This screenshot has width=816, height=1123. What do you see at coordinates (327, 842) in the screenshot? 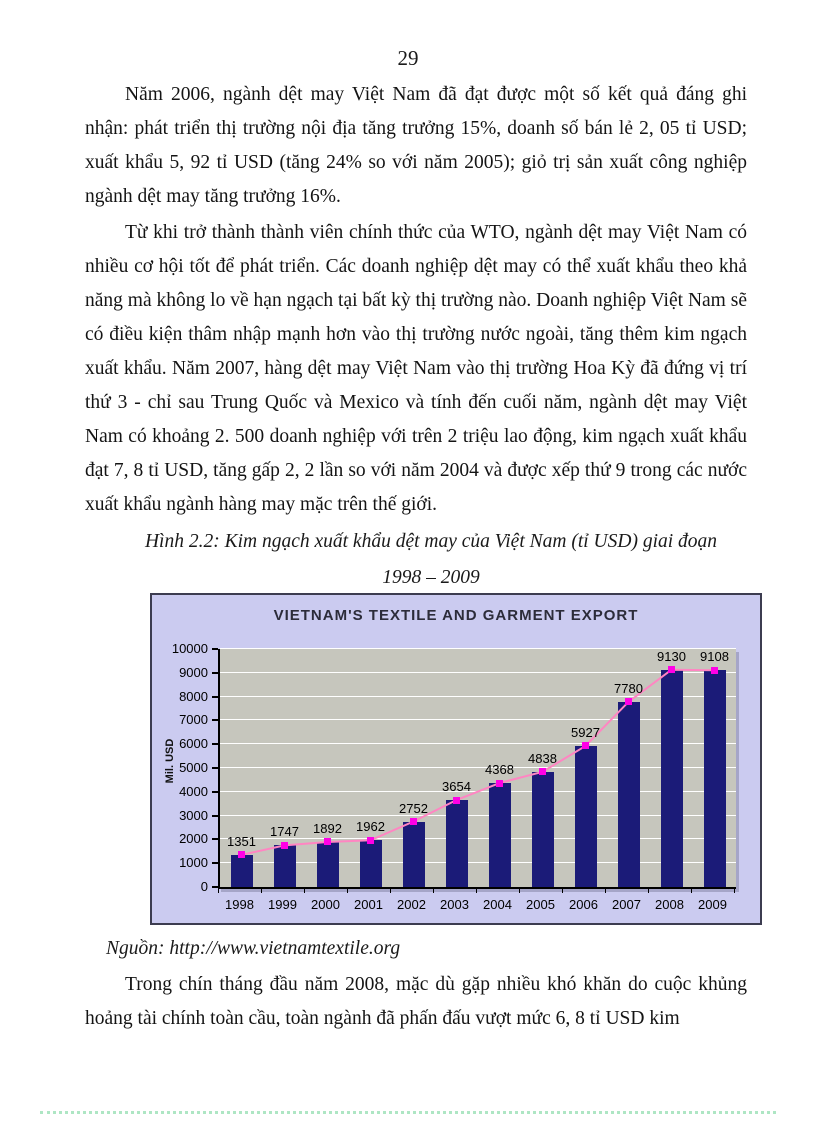
I see `marker-2000` at bounding box center [327, 842].